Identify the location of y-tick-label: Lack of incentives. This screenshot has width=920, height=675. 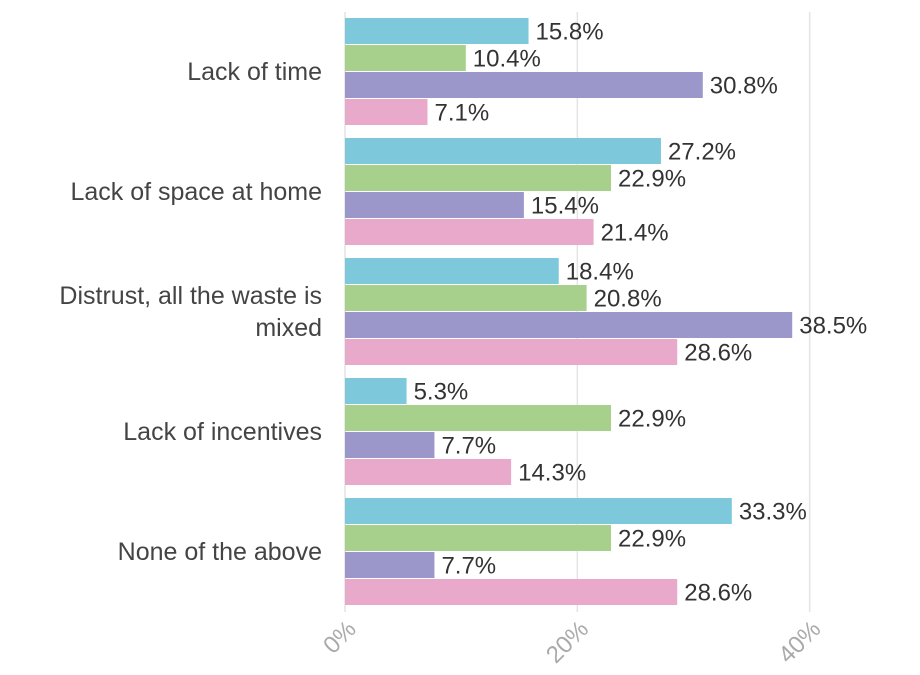
(222, 432).